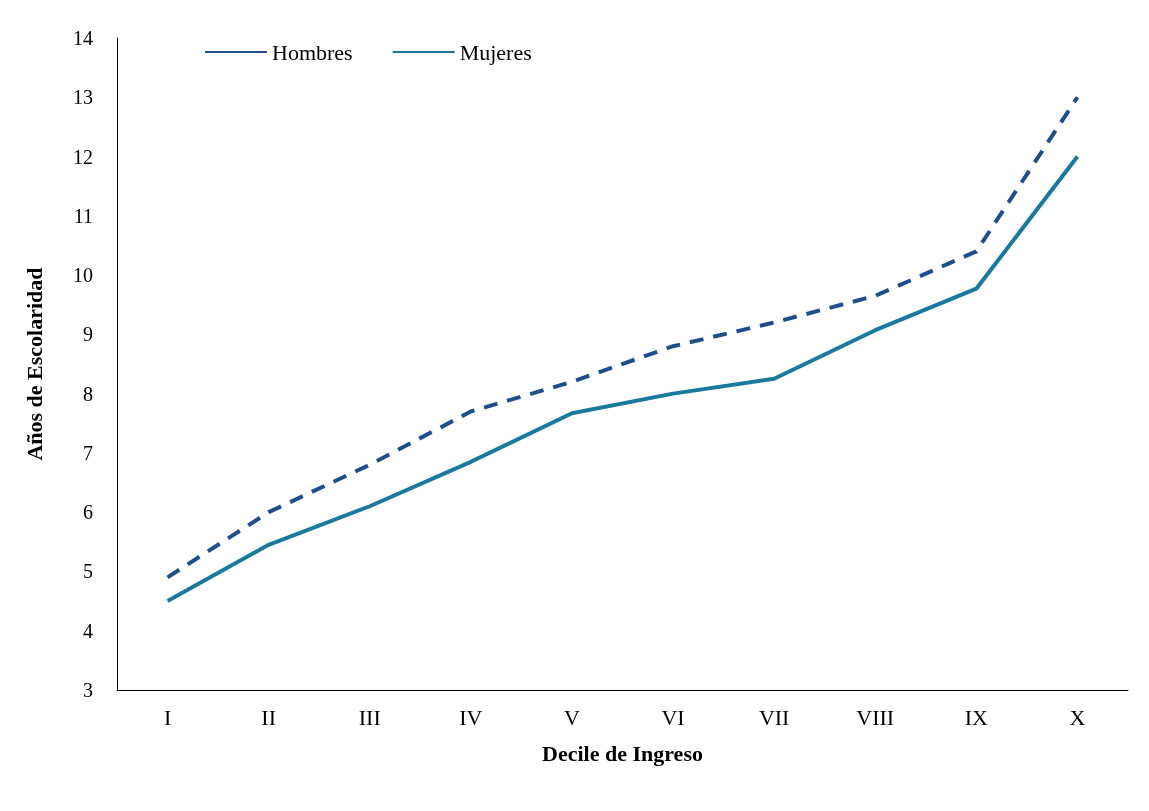 Image resolution: width=1149 pixels, height=811 pixels. What do you see at coordinates (312, 52) in the screenshot?
I see `legend-label: Hombres` at bounding box center [312, 52].